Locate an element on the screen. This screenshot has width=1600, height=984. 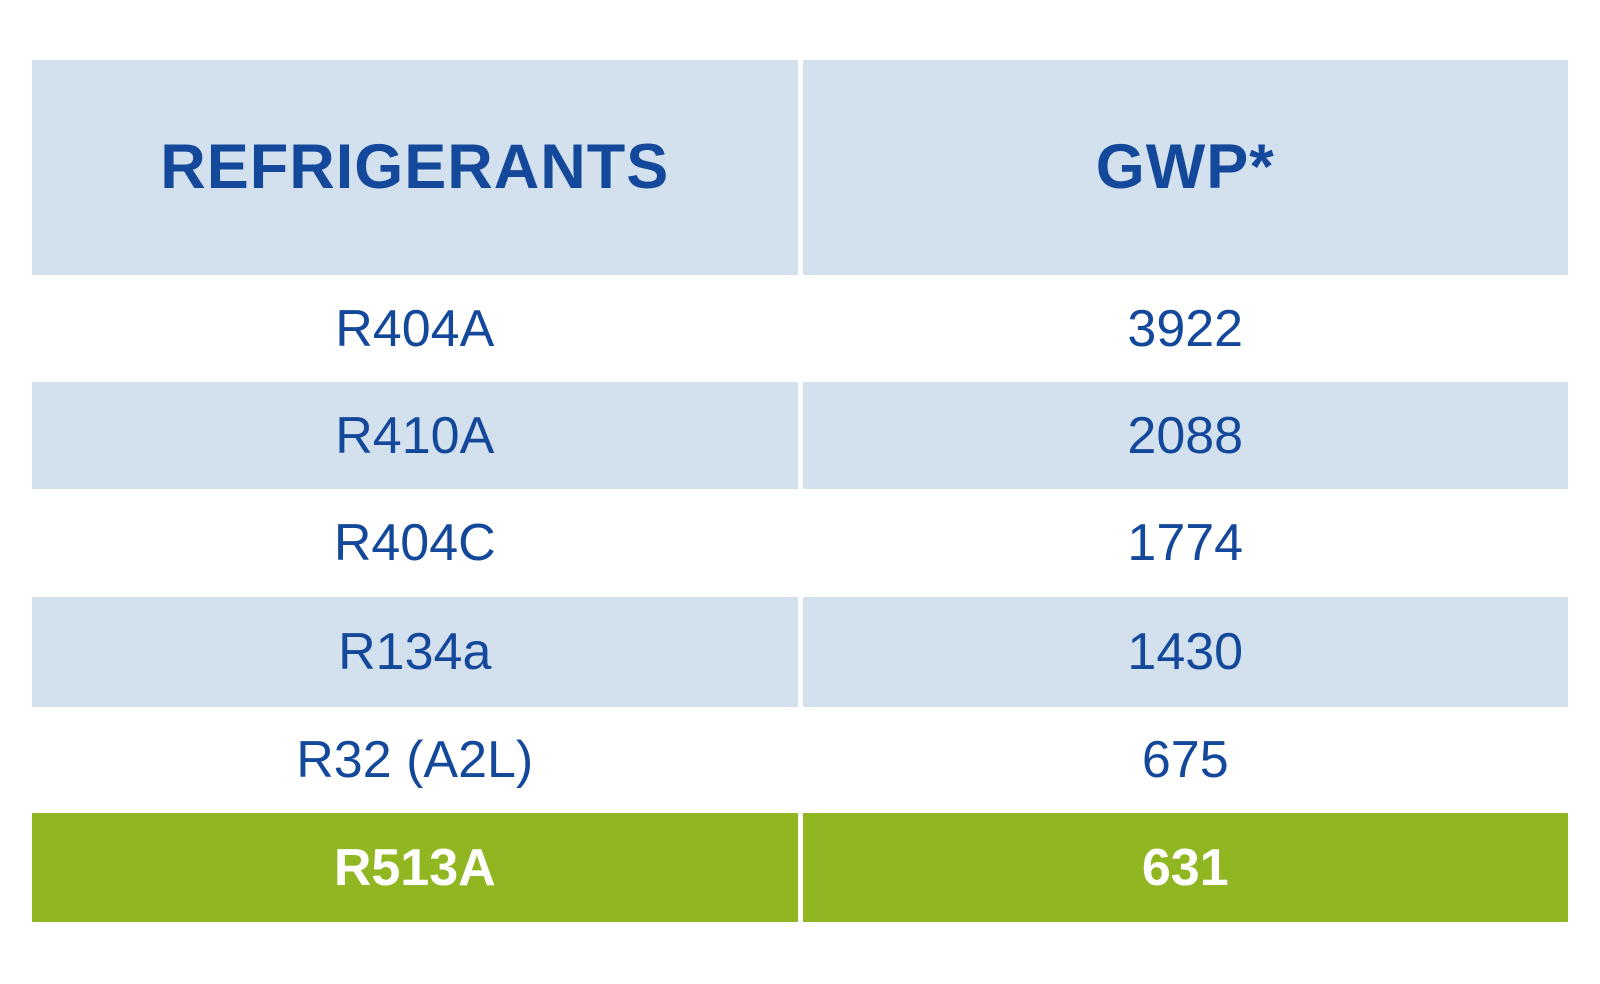
gwp-cell: 675 is located at coordinates (1185, 760).